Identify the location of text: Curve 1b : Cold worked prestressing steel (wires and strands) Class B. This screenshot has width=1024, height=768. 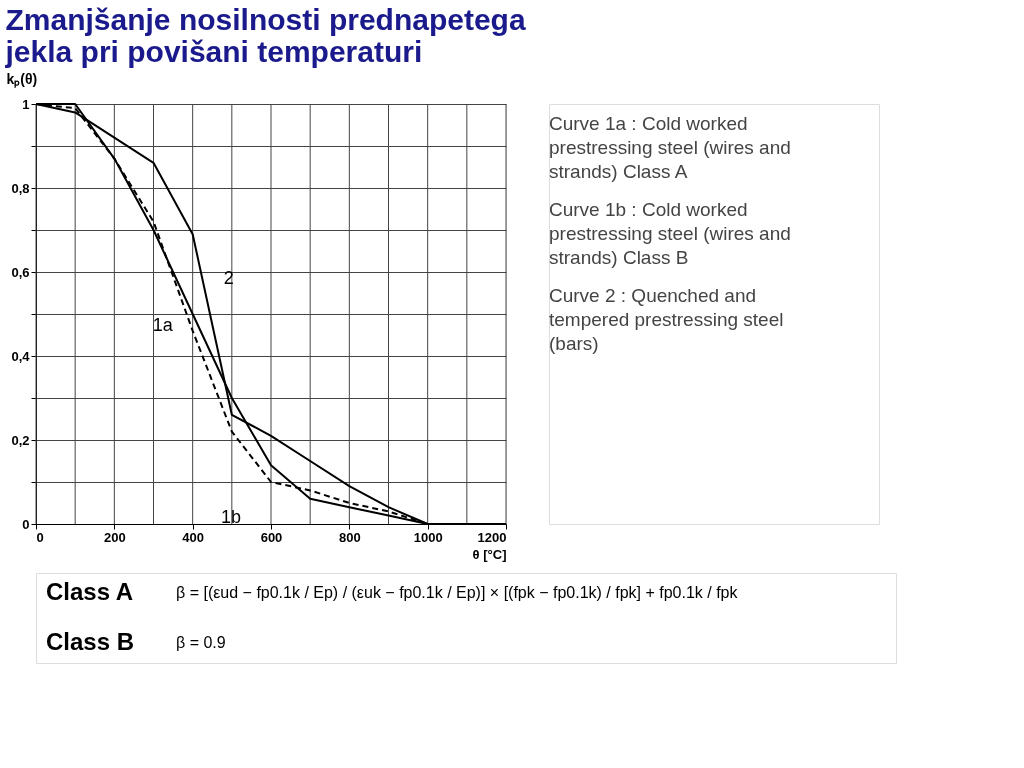
(670, 233).